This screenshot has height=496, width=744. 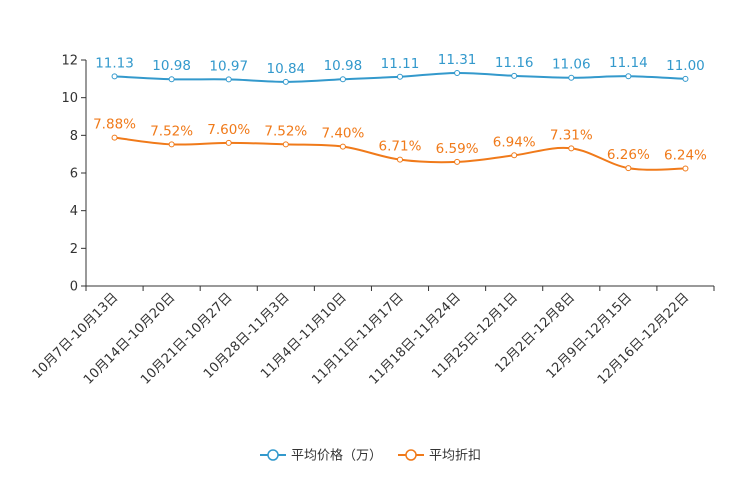 What do you see at coordinates (228, 130) in the screenshot?
I see `discount-data-label: 7.60%` at bounding box center [228, 130].